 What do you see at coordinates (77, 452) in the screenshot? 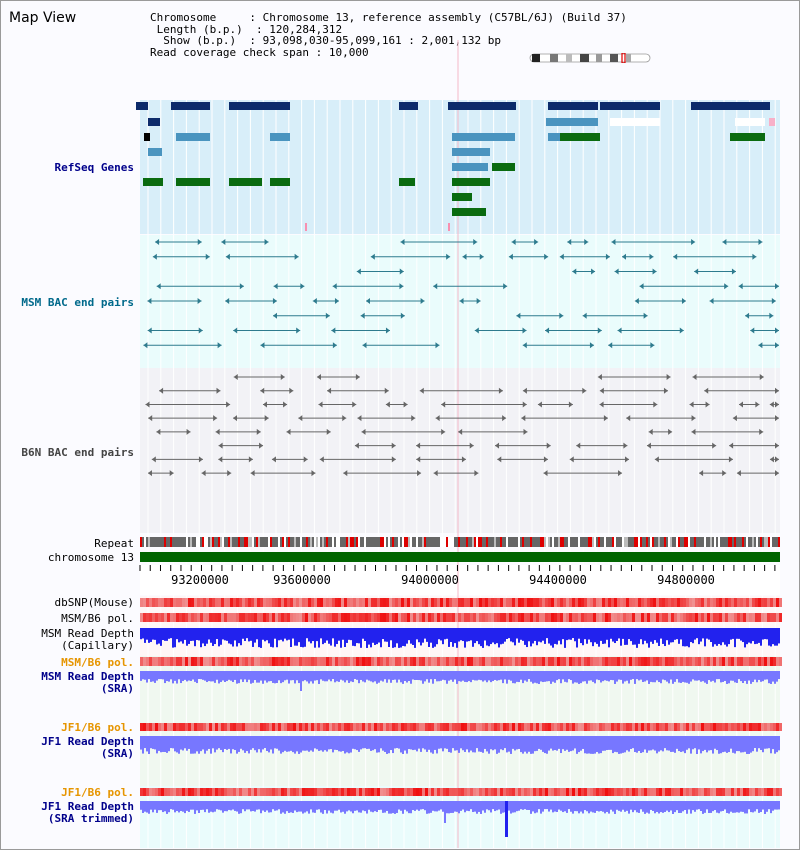
I see `track-label-b6n-bac: B6N BAC end pairs` at bounding box center [77, 452].